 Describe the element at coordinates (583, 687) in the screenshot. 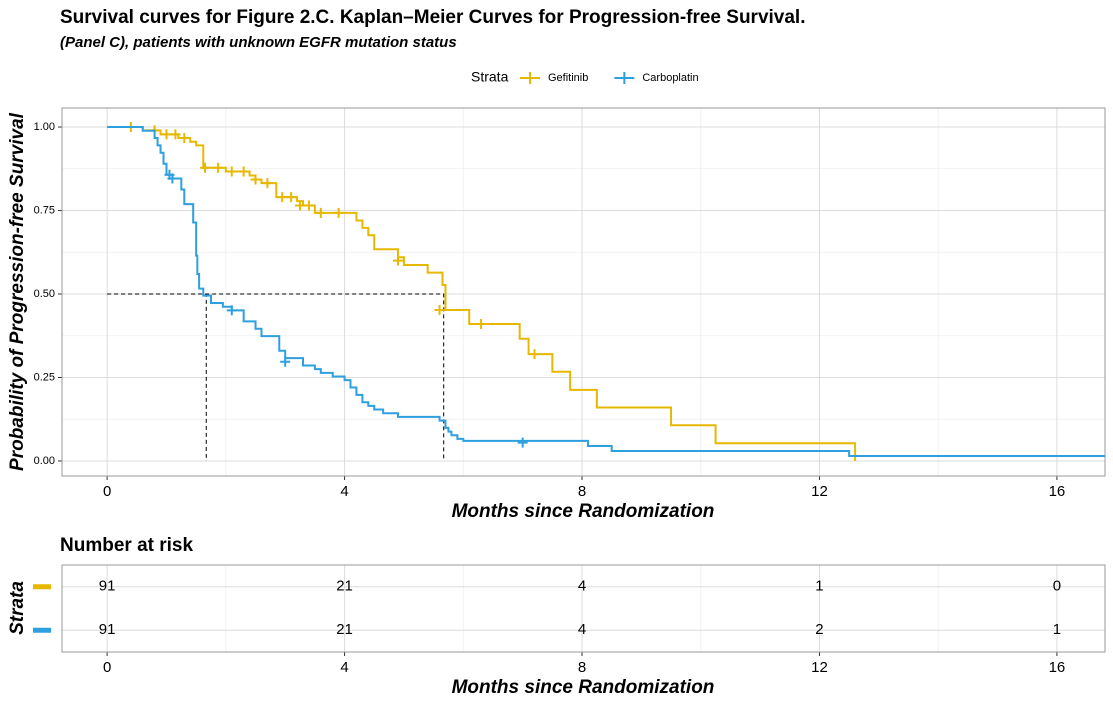

I see `risk-table-x-label: Months since Randomization` at that location.